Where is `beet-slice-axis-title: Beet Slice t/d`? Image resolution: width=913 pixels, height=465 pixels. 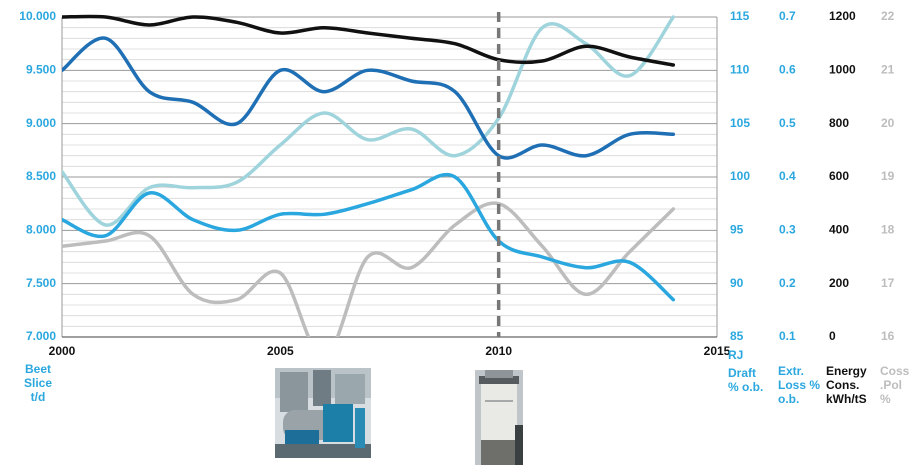 beet-slice-axis-title: Beet Slice t/d is located at coordinates (38, 383).